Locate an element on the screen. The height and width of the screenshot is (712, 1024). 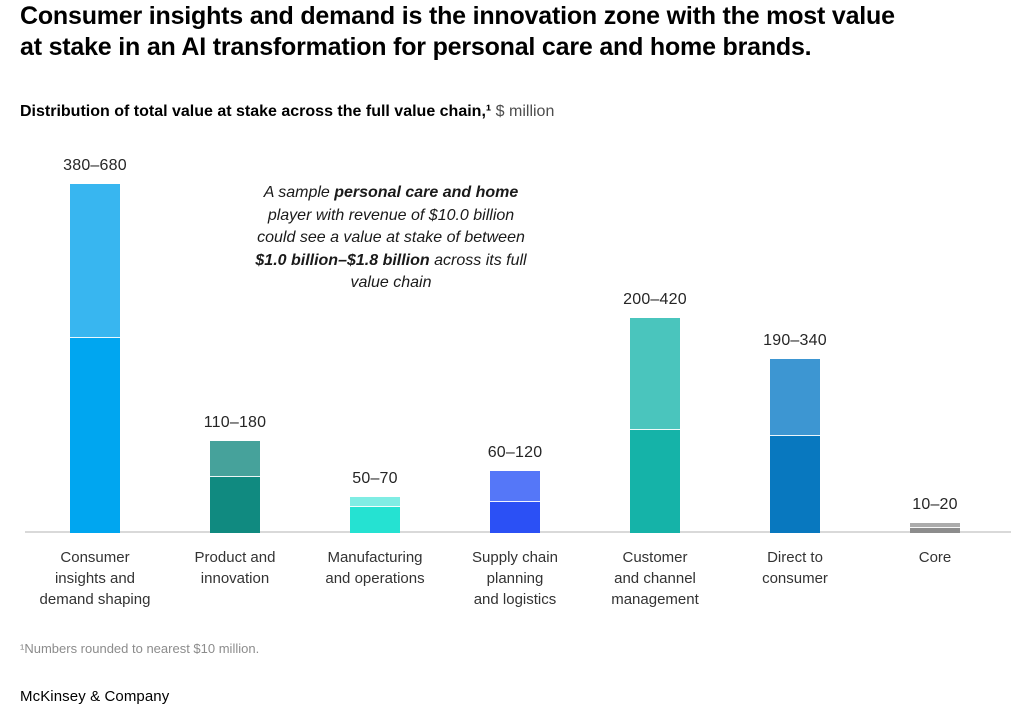
category-label: Supply chain planning and logistics is located at coordinates (515, 578).